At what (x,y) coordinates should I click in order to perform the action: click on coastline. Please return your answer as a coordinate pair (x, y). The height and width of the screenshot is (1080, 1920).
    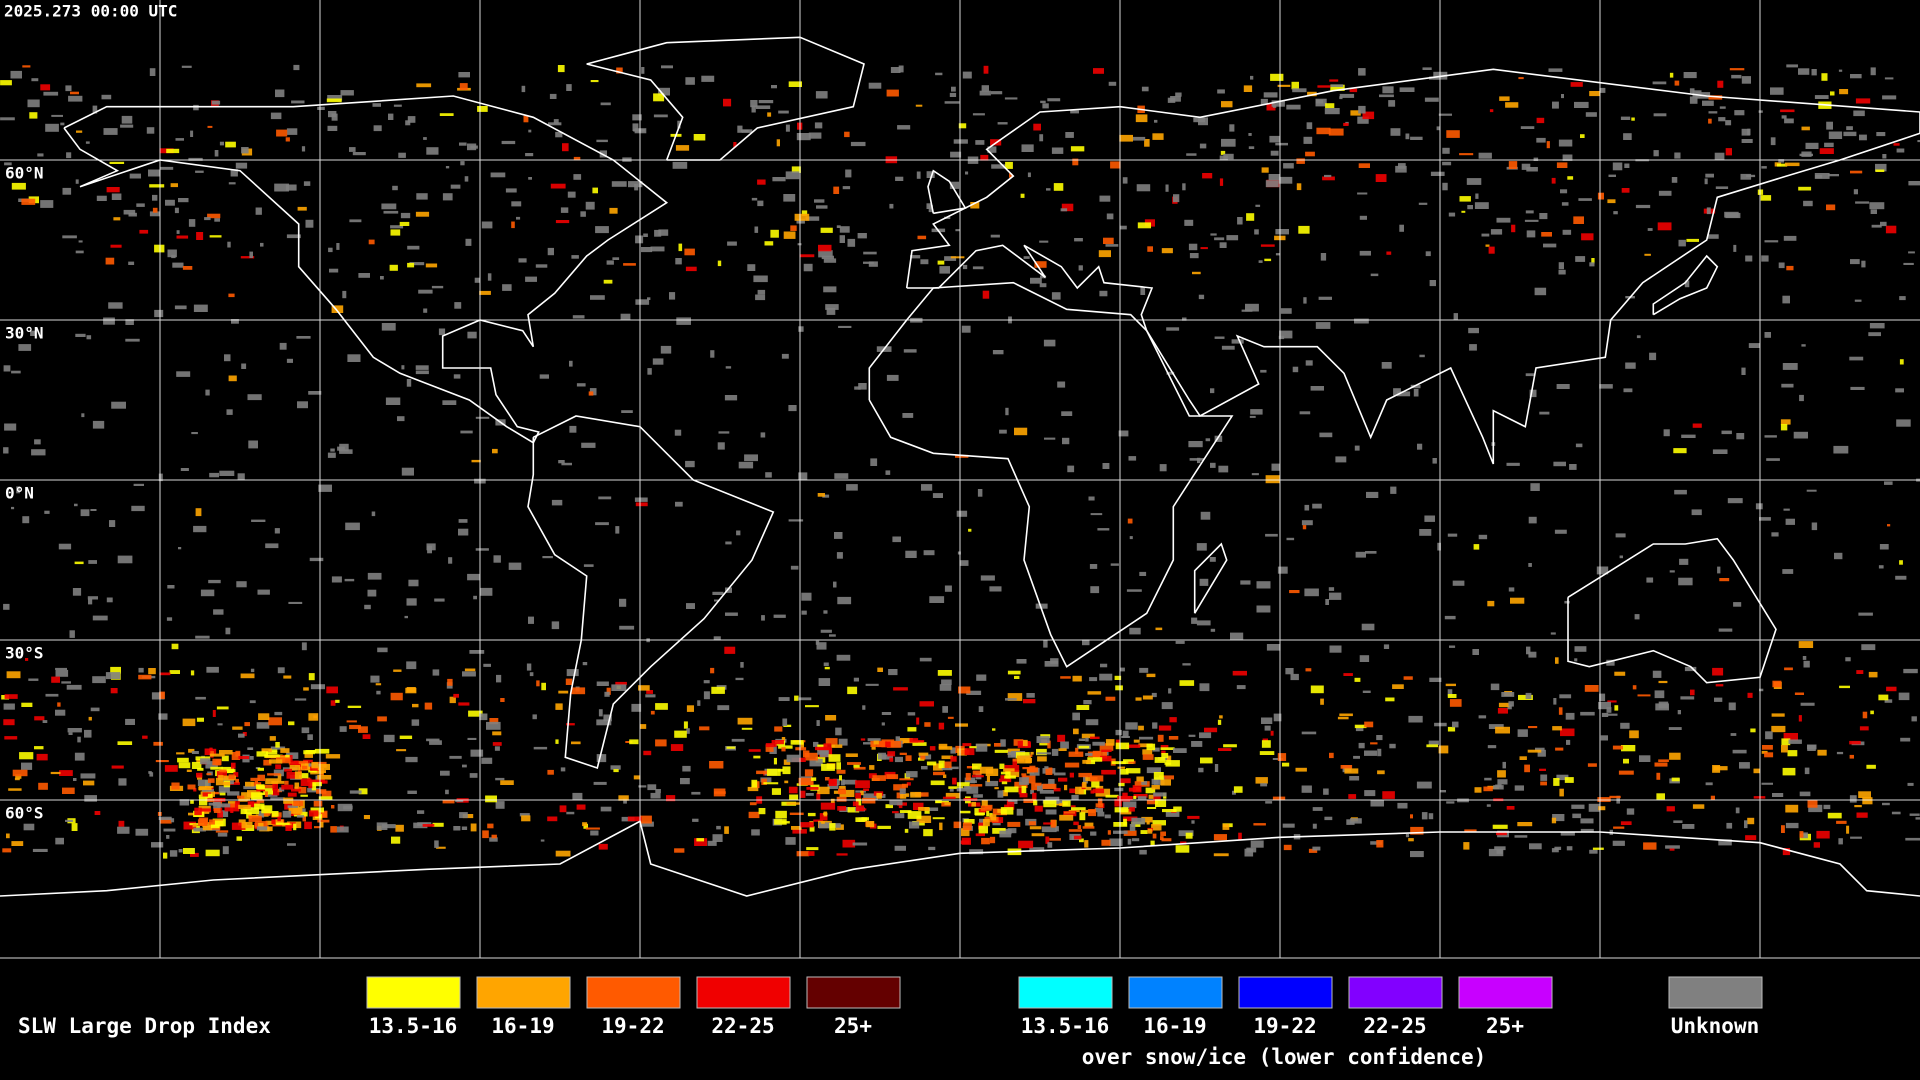
    Looking at the image, I should click on (366, 269).